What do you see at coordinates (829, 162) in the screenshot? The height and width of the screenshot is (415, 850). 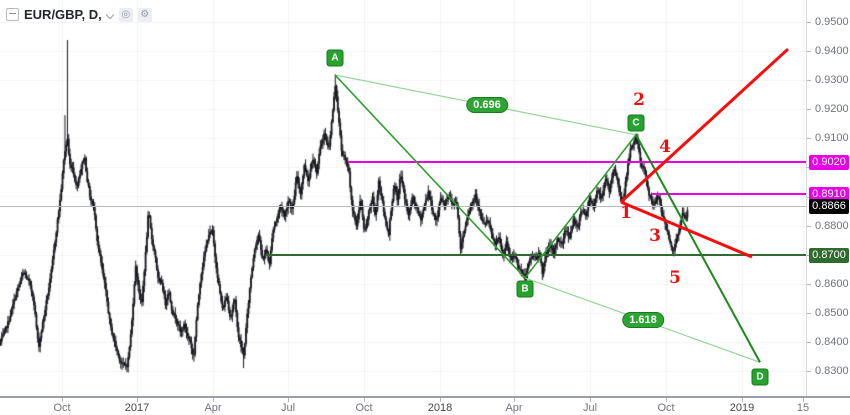 I see `price-badge-0.9020: 0.9020` at bounding box center [829, 162].